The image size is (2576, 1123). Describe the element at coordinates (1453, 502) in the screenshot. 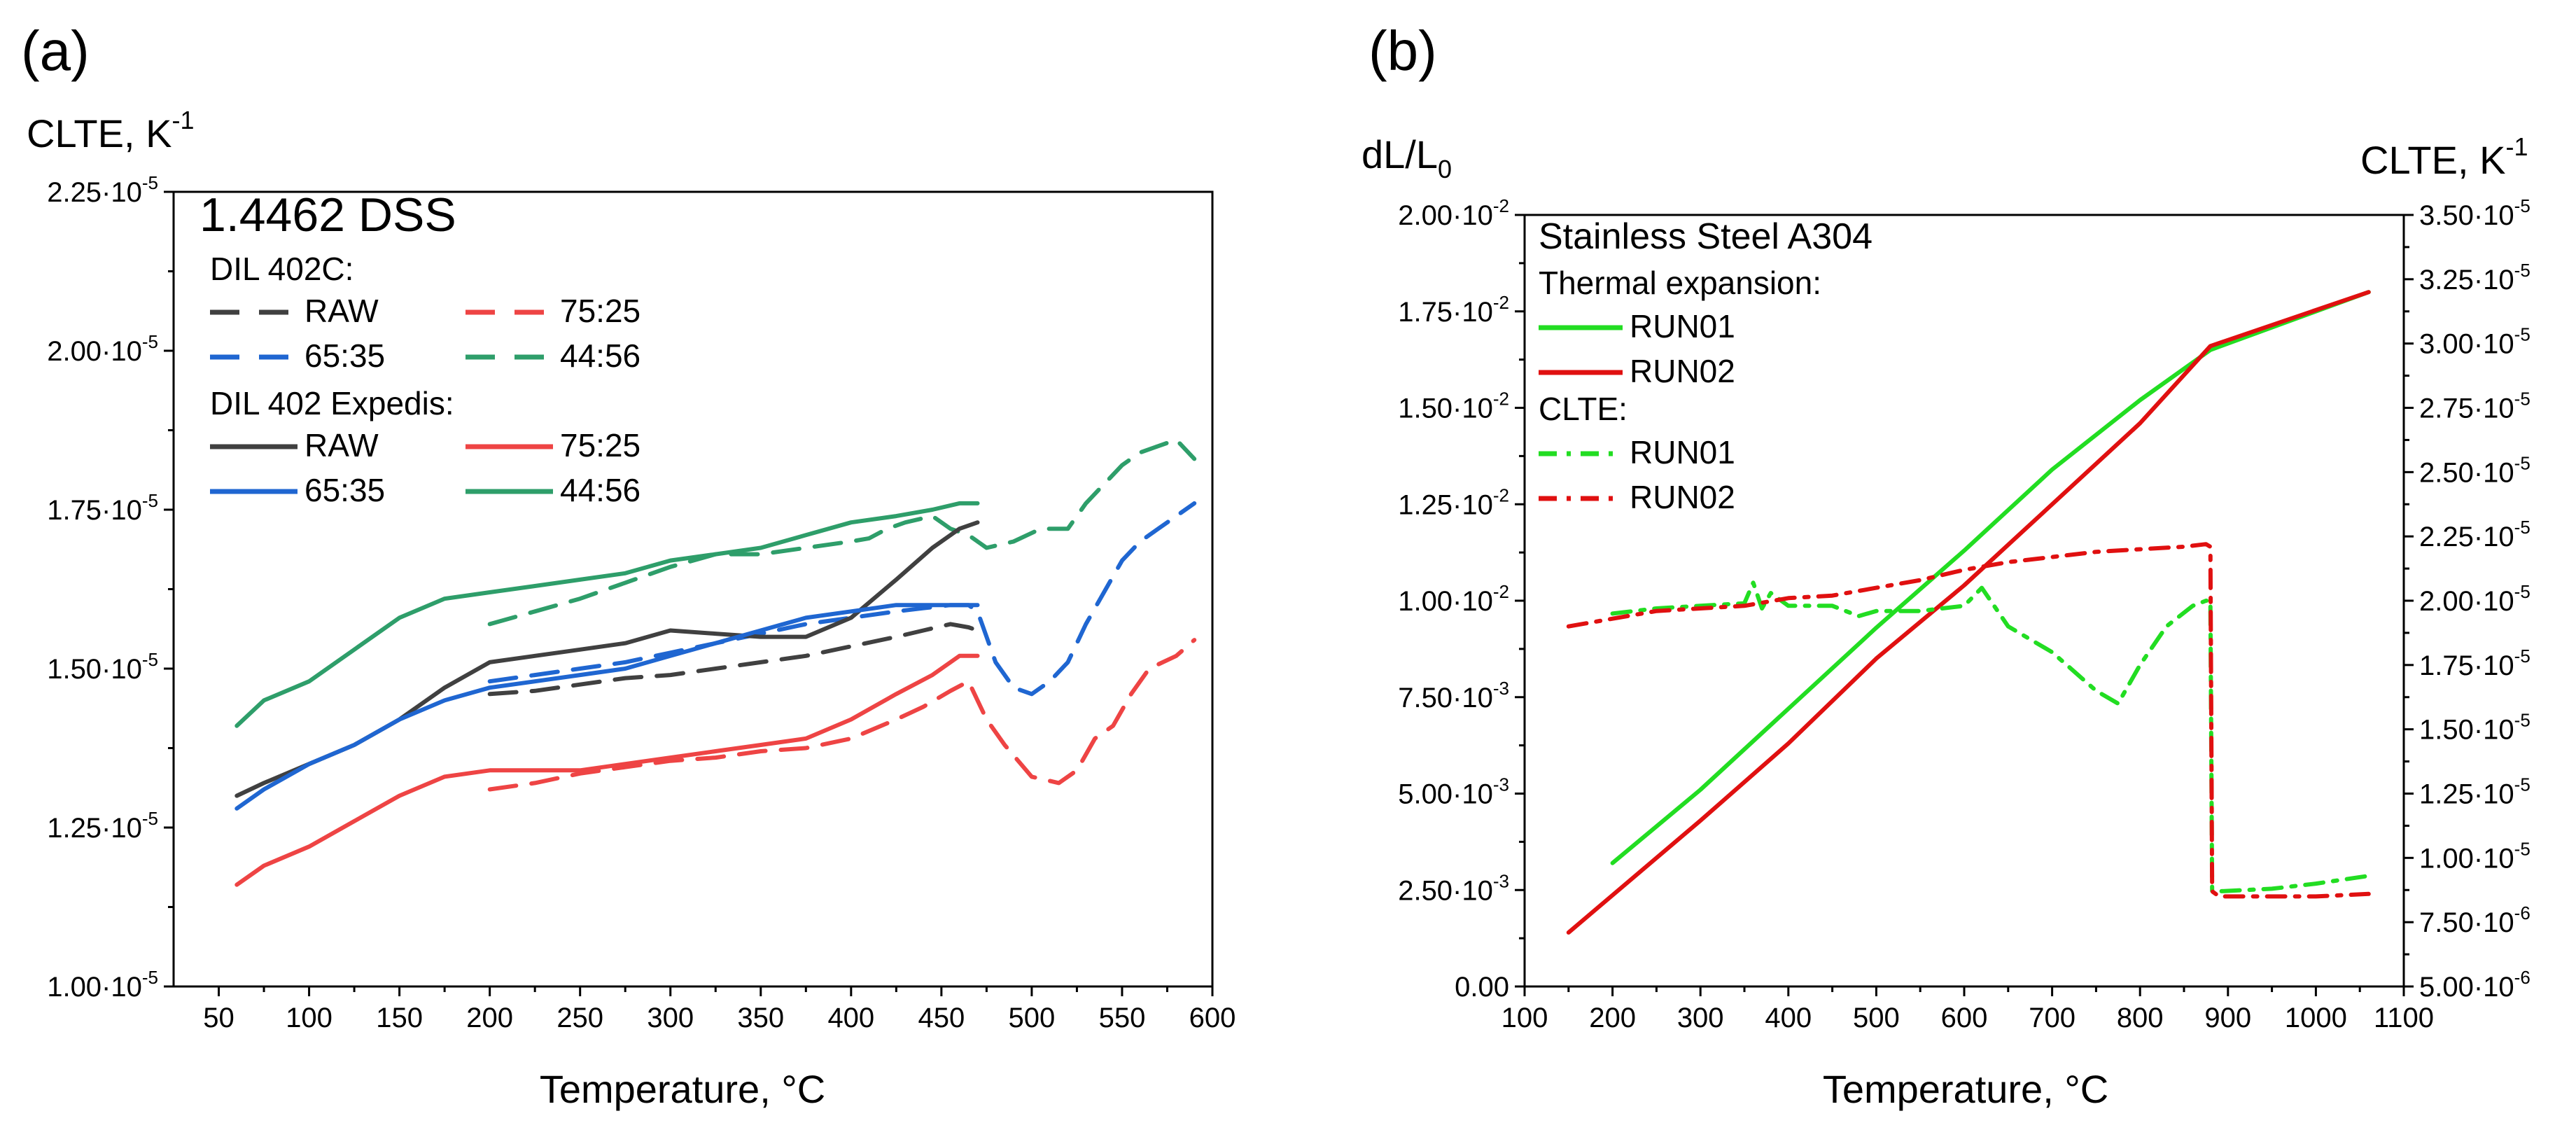

I see `y-left-tick-label: 1.25·10⁻²` at that location.